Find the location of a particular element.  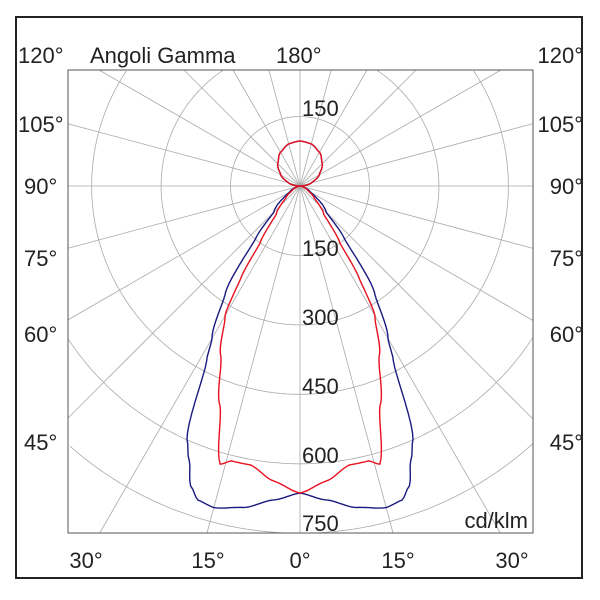

unit-label: cd/klm is located at coordinates (496, 520).